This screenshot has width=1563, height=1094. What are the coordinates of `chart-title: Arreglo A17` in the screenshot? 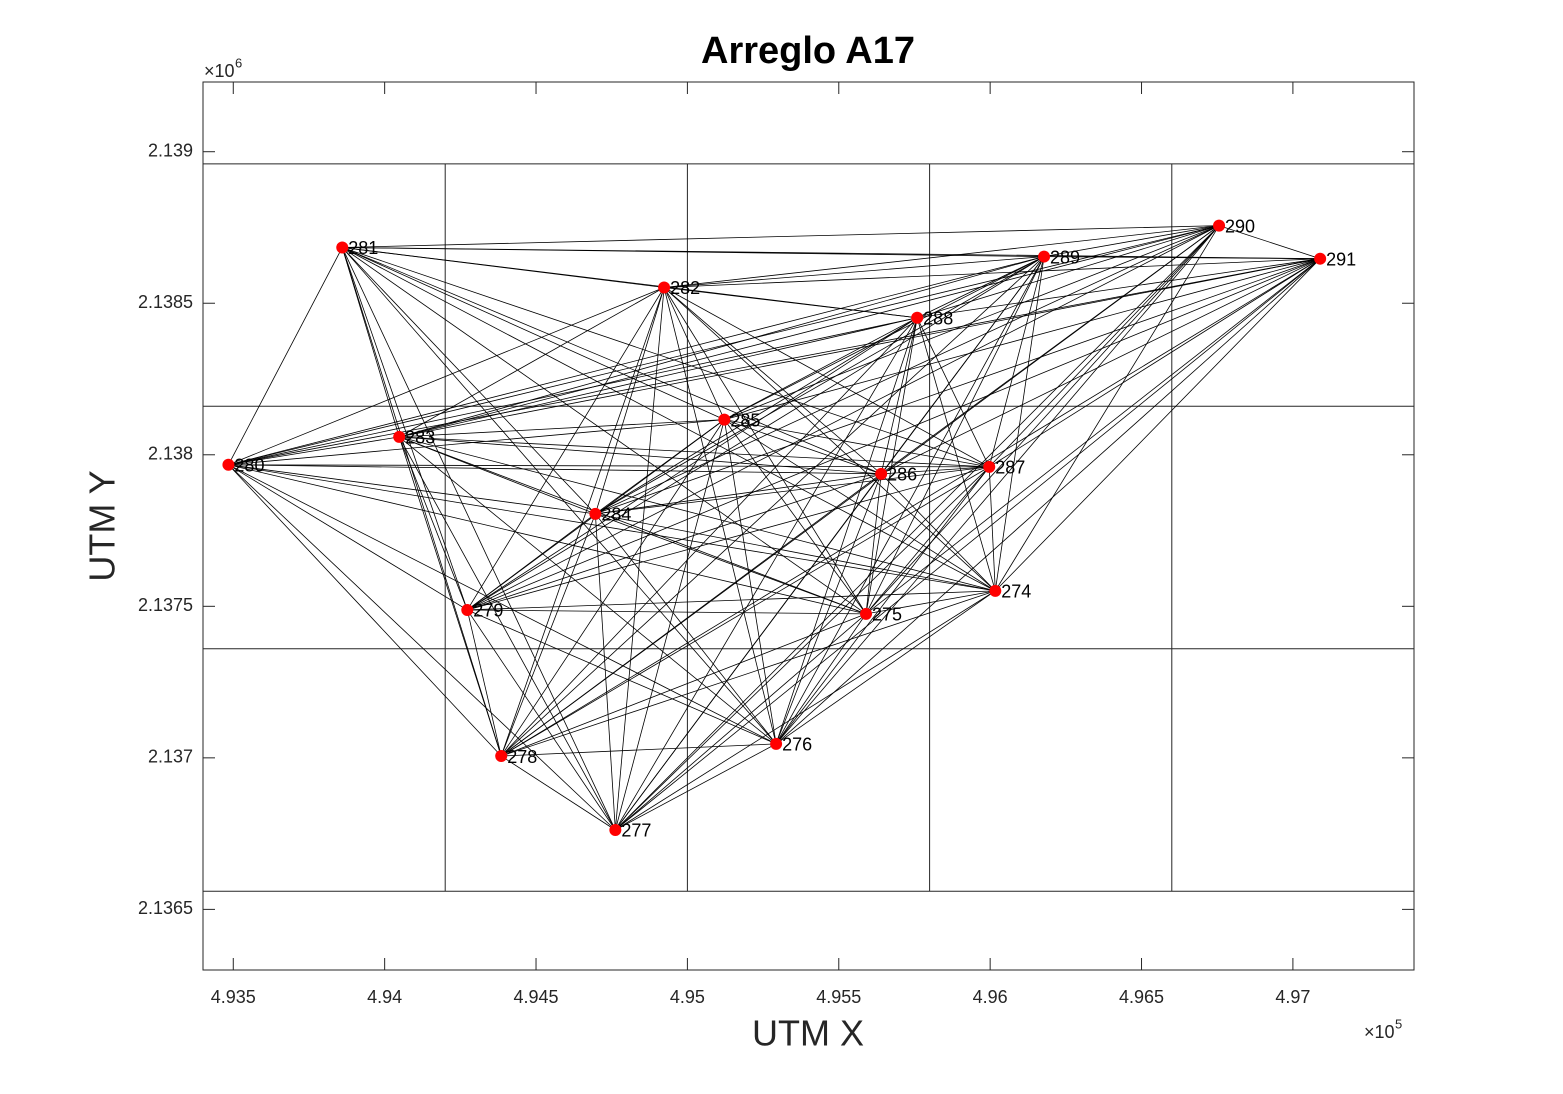 It's located at (808, 51).